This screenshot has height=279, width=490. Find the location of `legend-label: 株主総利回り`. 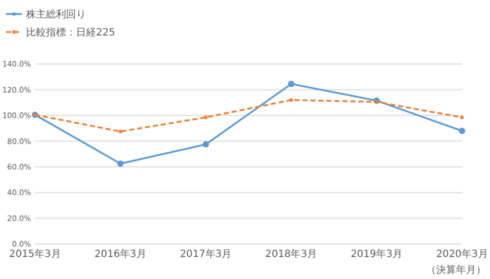

legend-label: 株主総利回り is located at coordinates (55, 14).